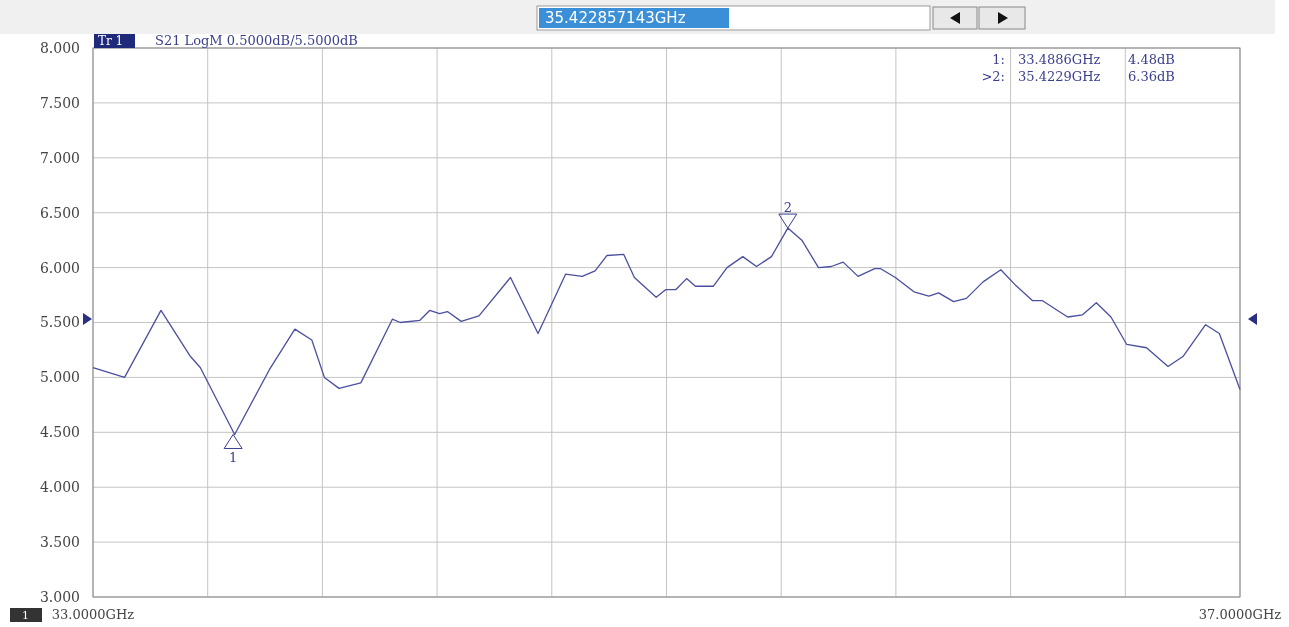 This screenshot has height=627, width=1289. I want to click on text: Tr 1, so click(111, 41).